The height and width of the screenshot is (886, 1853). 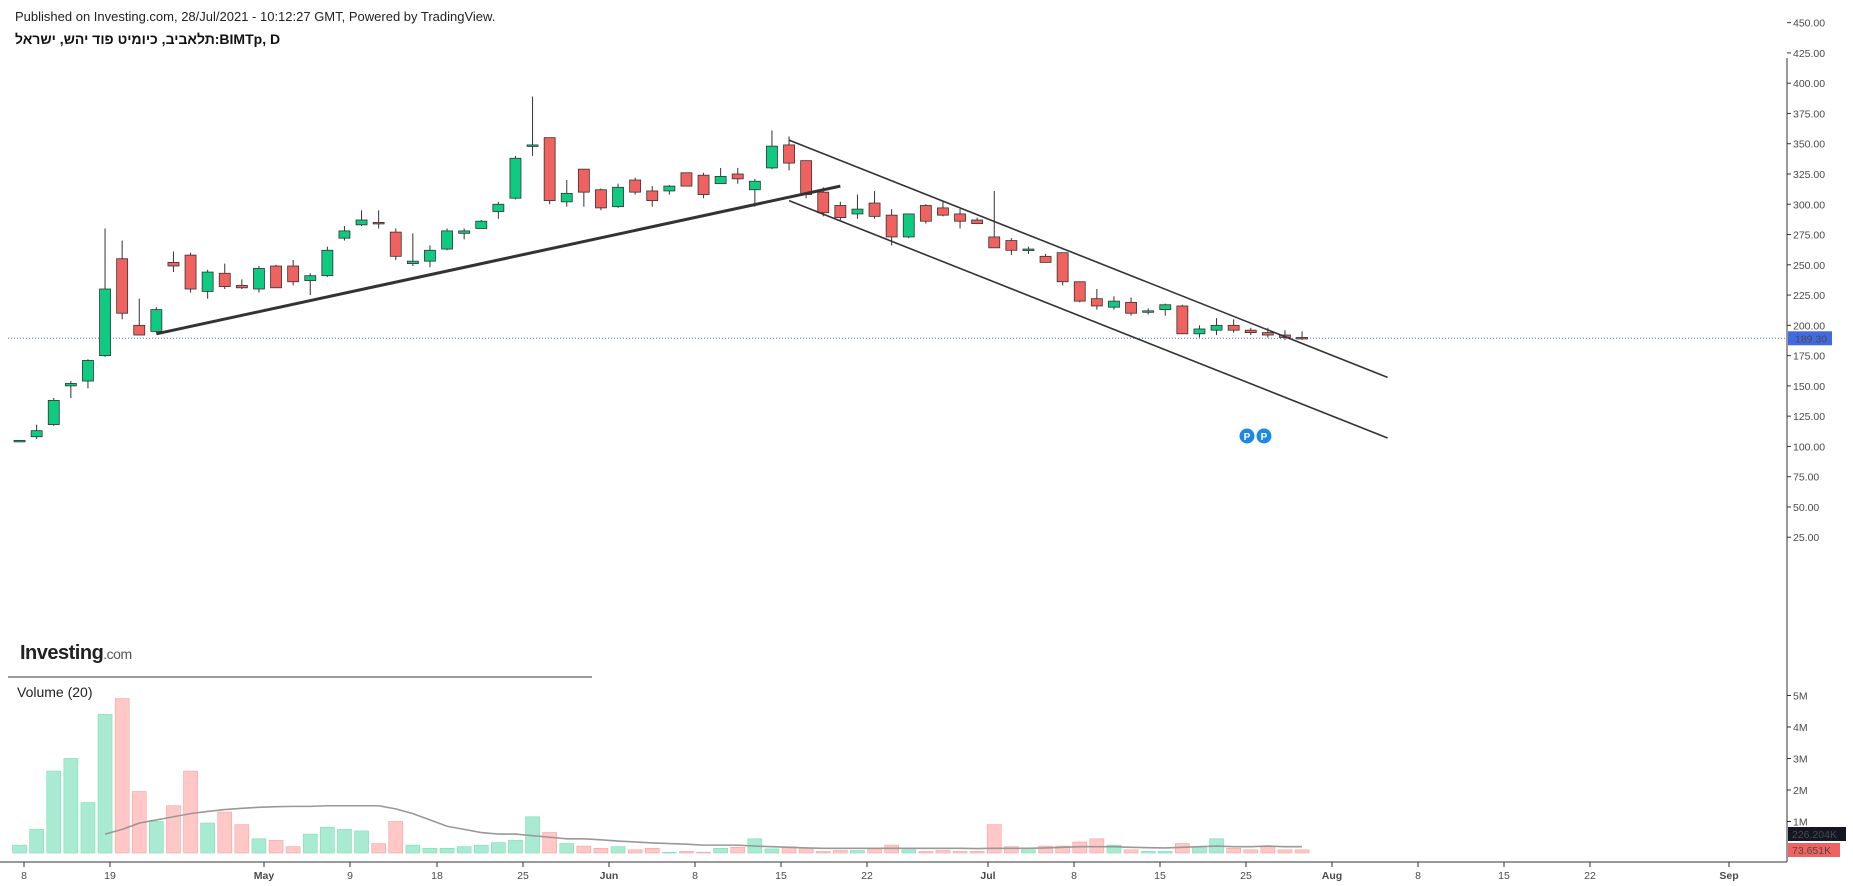 What do you see at coordinates (350, 876) in the screenshot?
I see `time-tick-label: 9` at bounding box center [350, 876].